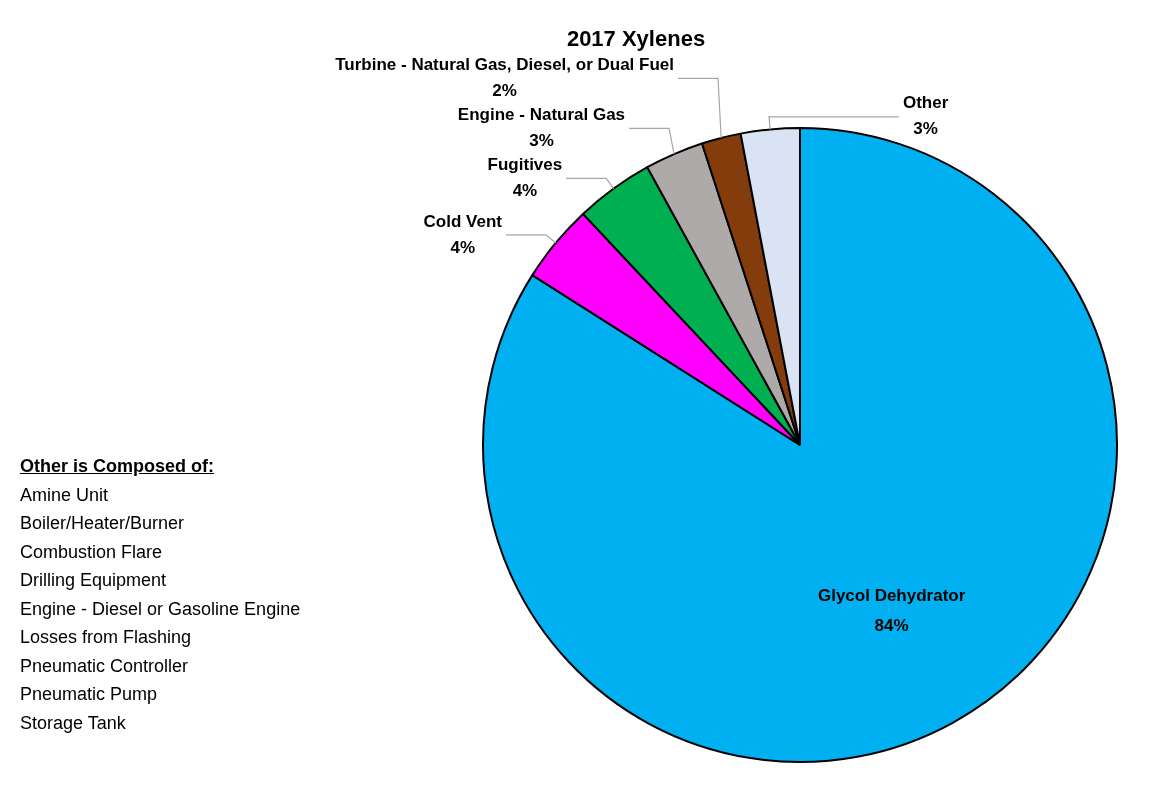 This screenshot has height=789, width=1151. Describe the element at coordinates (117, 466) in the screenshot. I see `text: Other is Composed of:` at that location.